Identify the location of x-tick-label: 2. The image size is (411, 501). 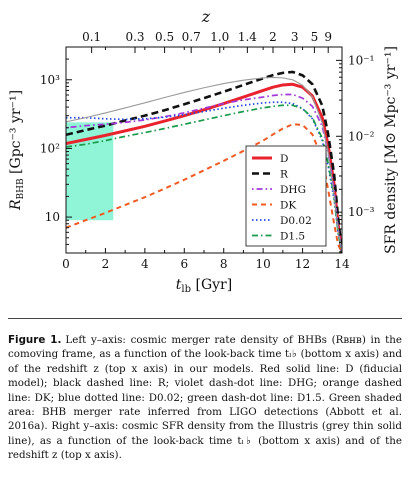
(106, 264).